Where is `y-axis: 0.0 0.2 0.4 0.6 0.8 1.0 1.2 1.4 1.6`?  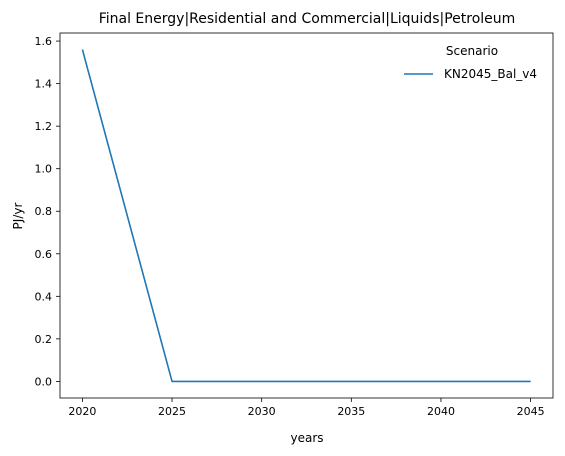
y-axis: 0.0 0.2 0.4 0.6 0.8 1.0 1.2 1.4 1.6 is located at coordinates (47, 211).